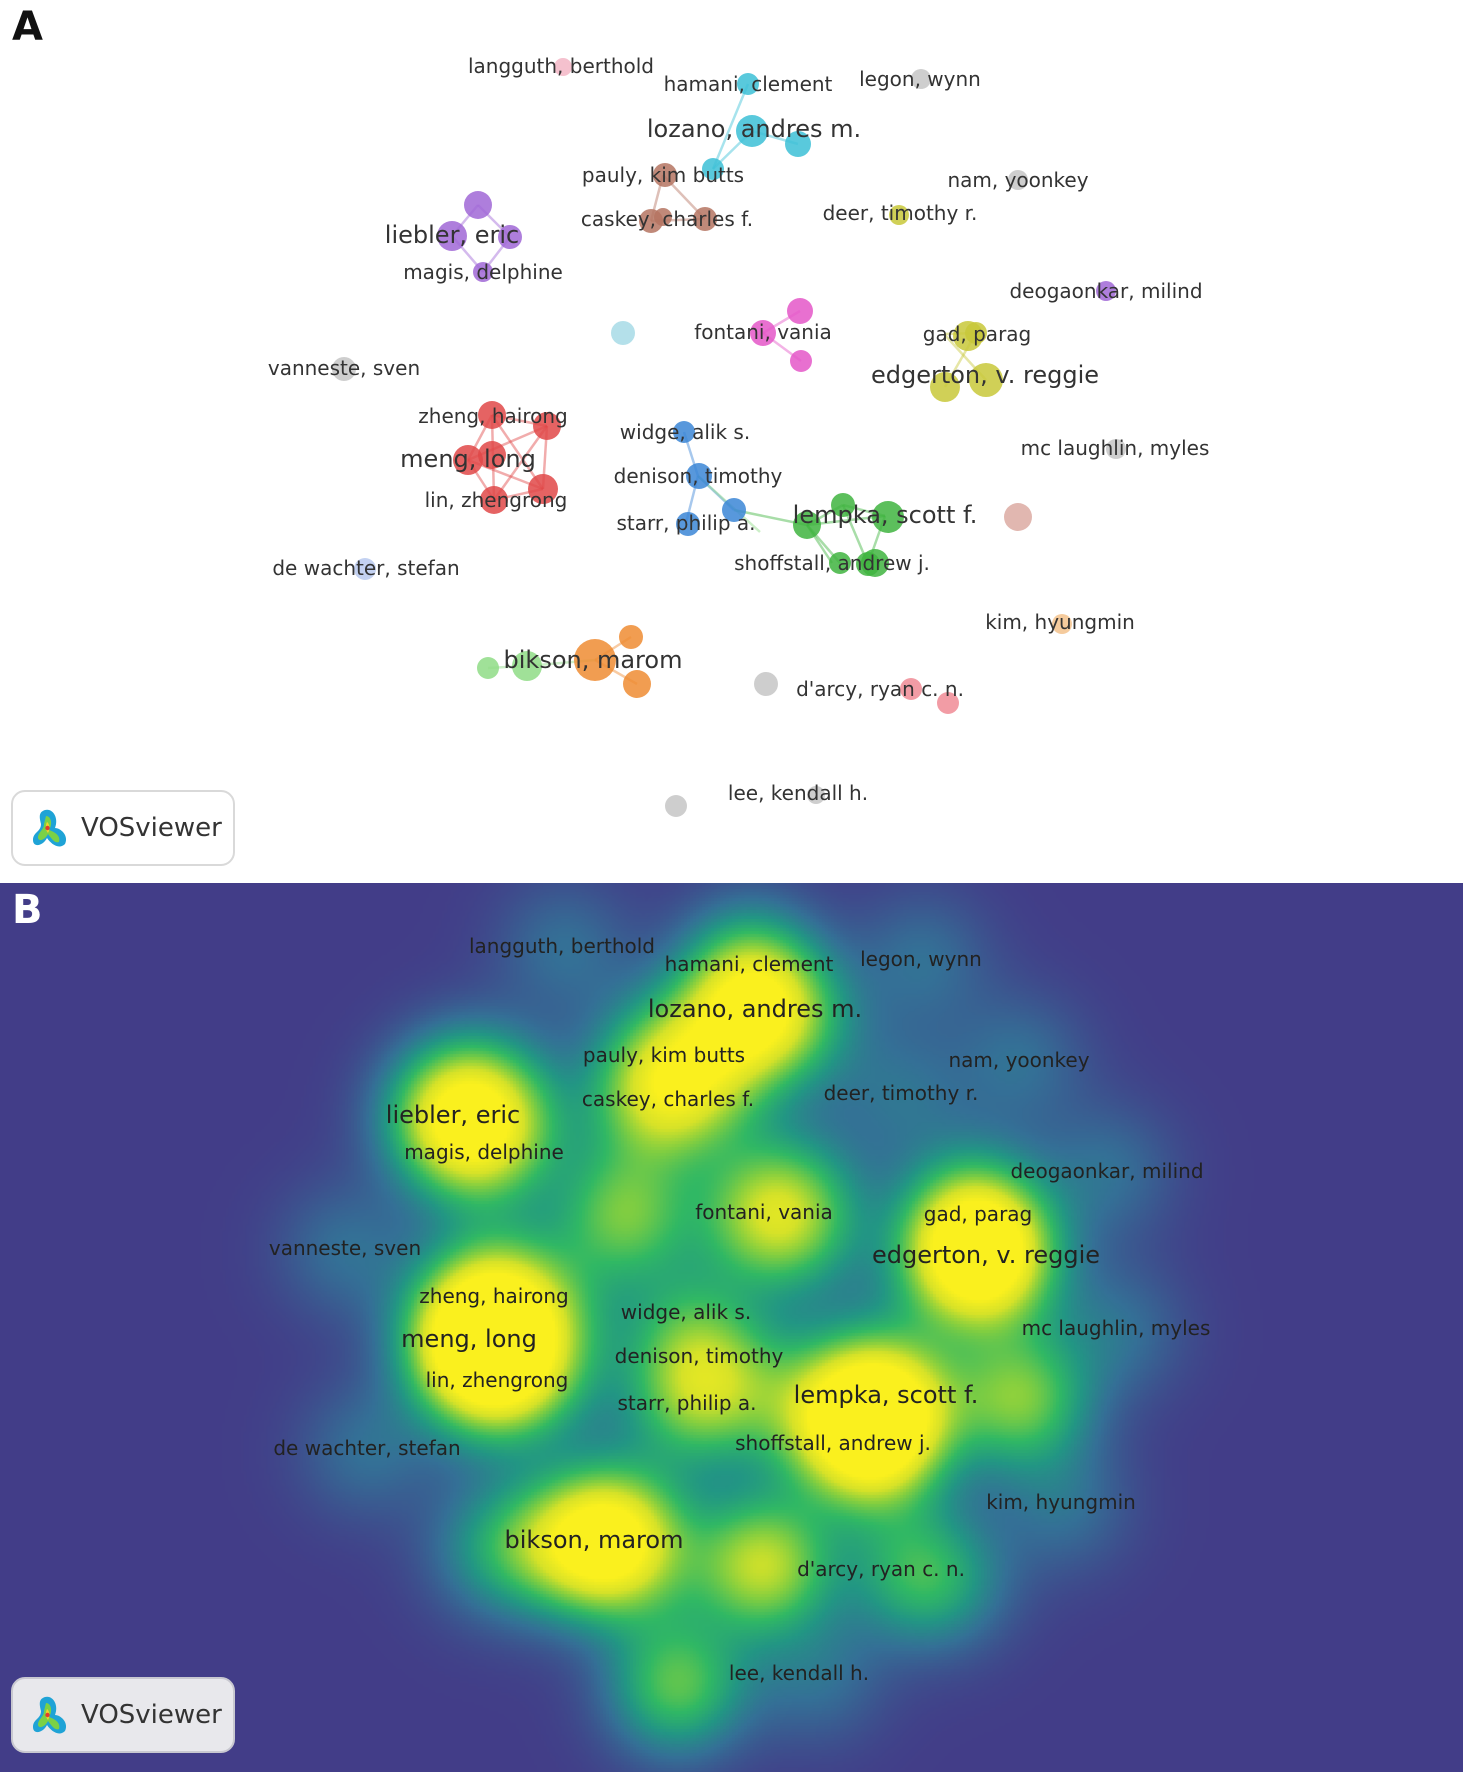 The height and width of the screenshot is (1772, 1463). What do you see at coordinates (1061, 1502) in the screenshot?
I see `author-label: kim, hyungmin` at bounding box center [1061, 1502].